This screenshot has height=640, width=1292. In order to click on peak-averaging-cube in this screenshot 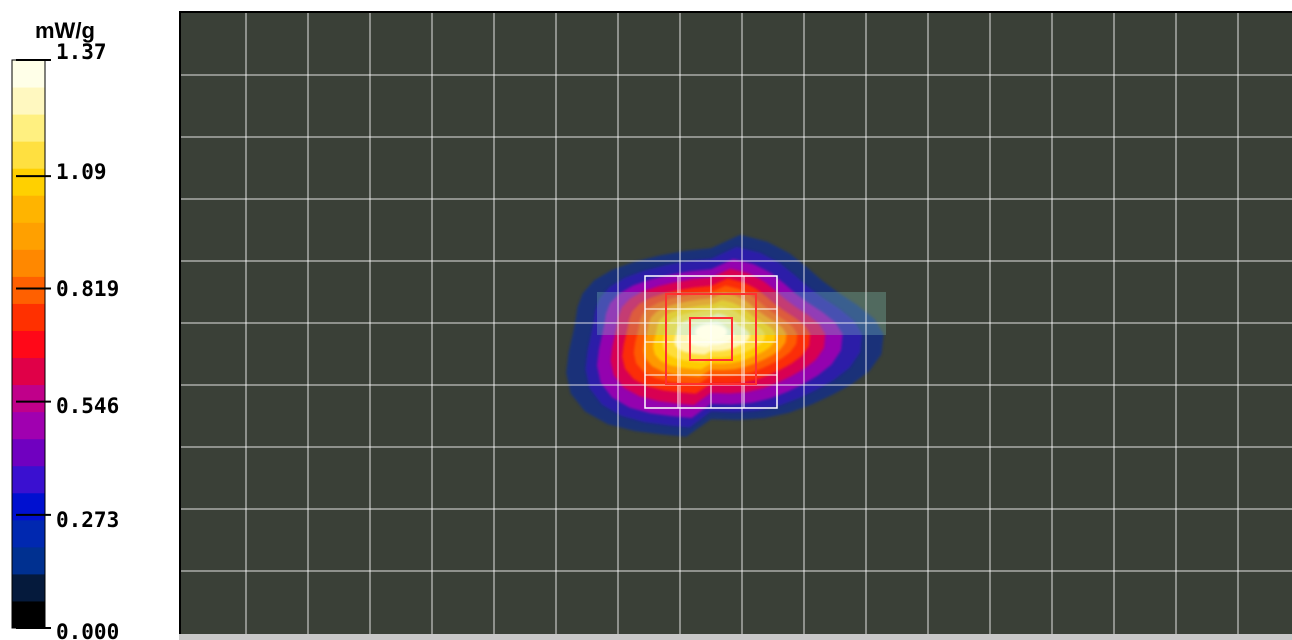, I will do `click(711, 339)`.